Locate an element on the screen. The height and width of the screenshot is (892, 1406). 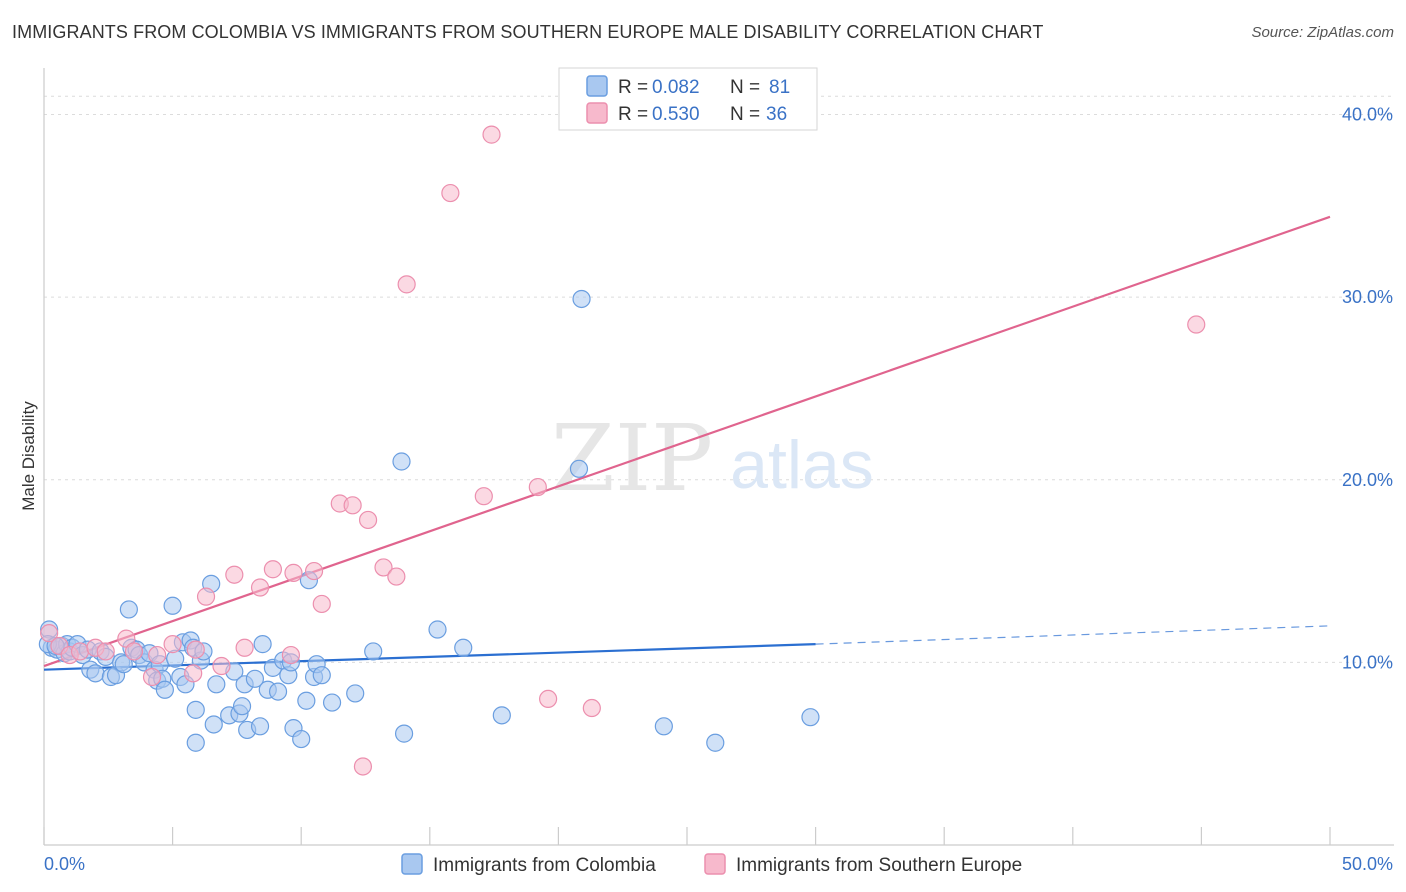
legend-label-southern-europe: Immigrants from Southern Europe is located at coordinates (879, 865).